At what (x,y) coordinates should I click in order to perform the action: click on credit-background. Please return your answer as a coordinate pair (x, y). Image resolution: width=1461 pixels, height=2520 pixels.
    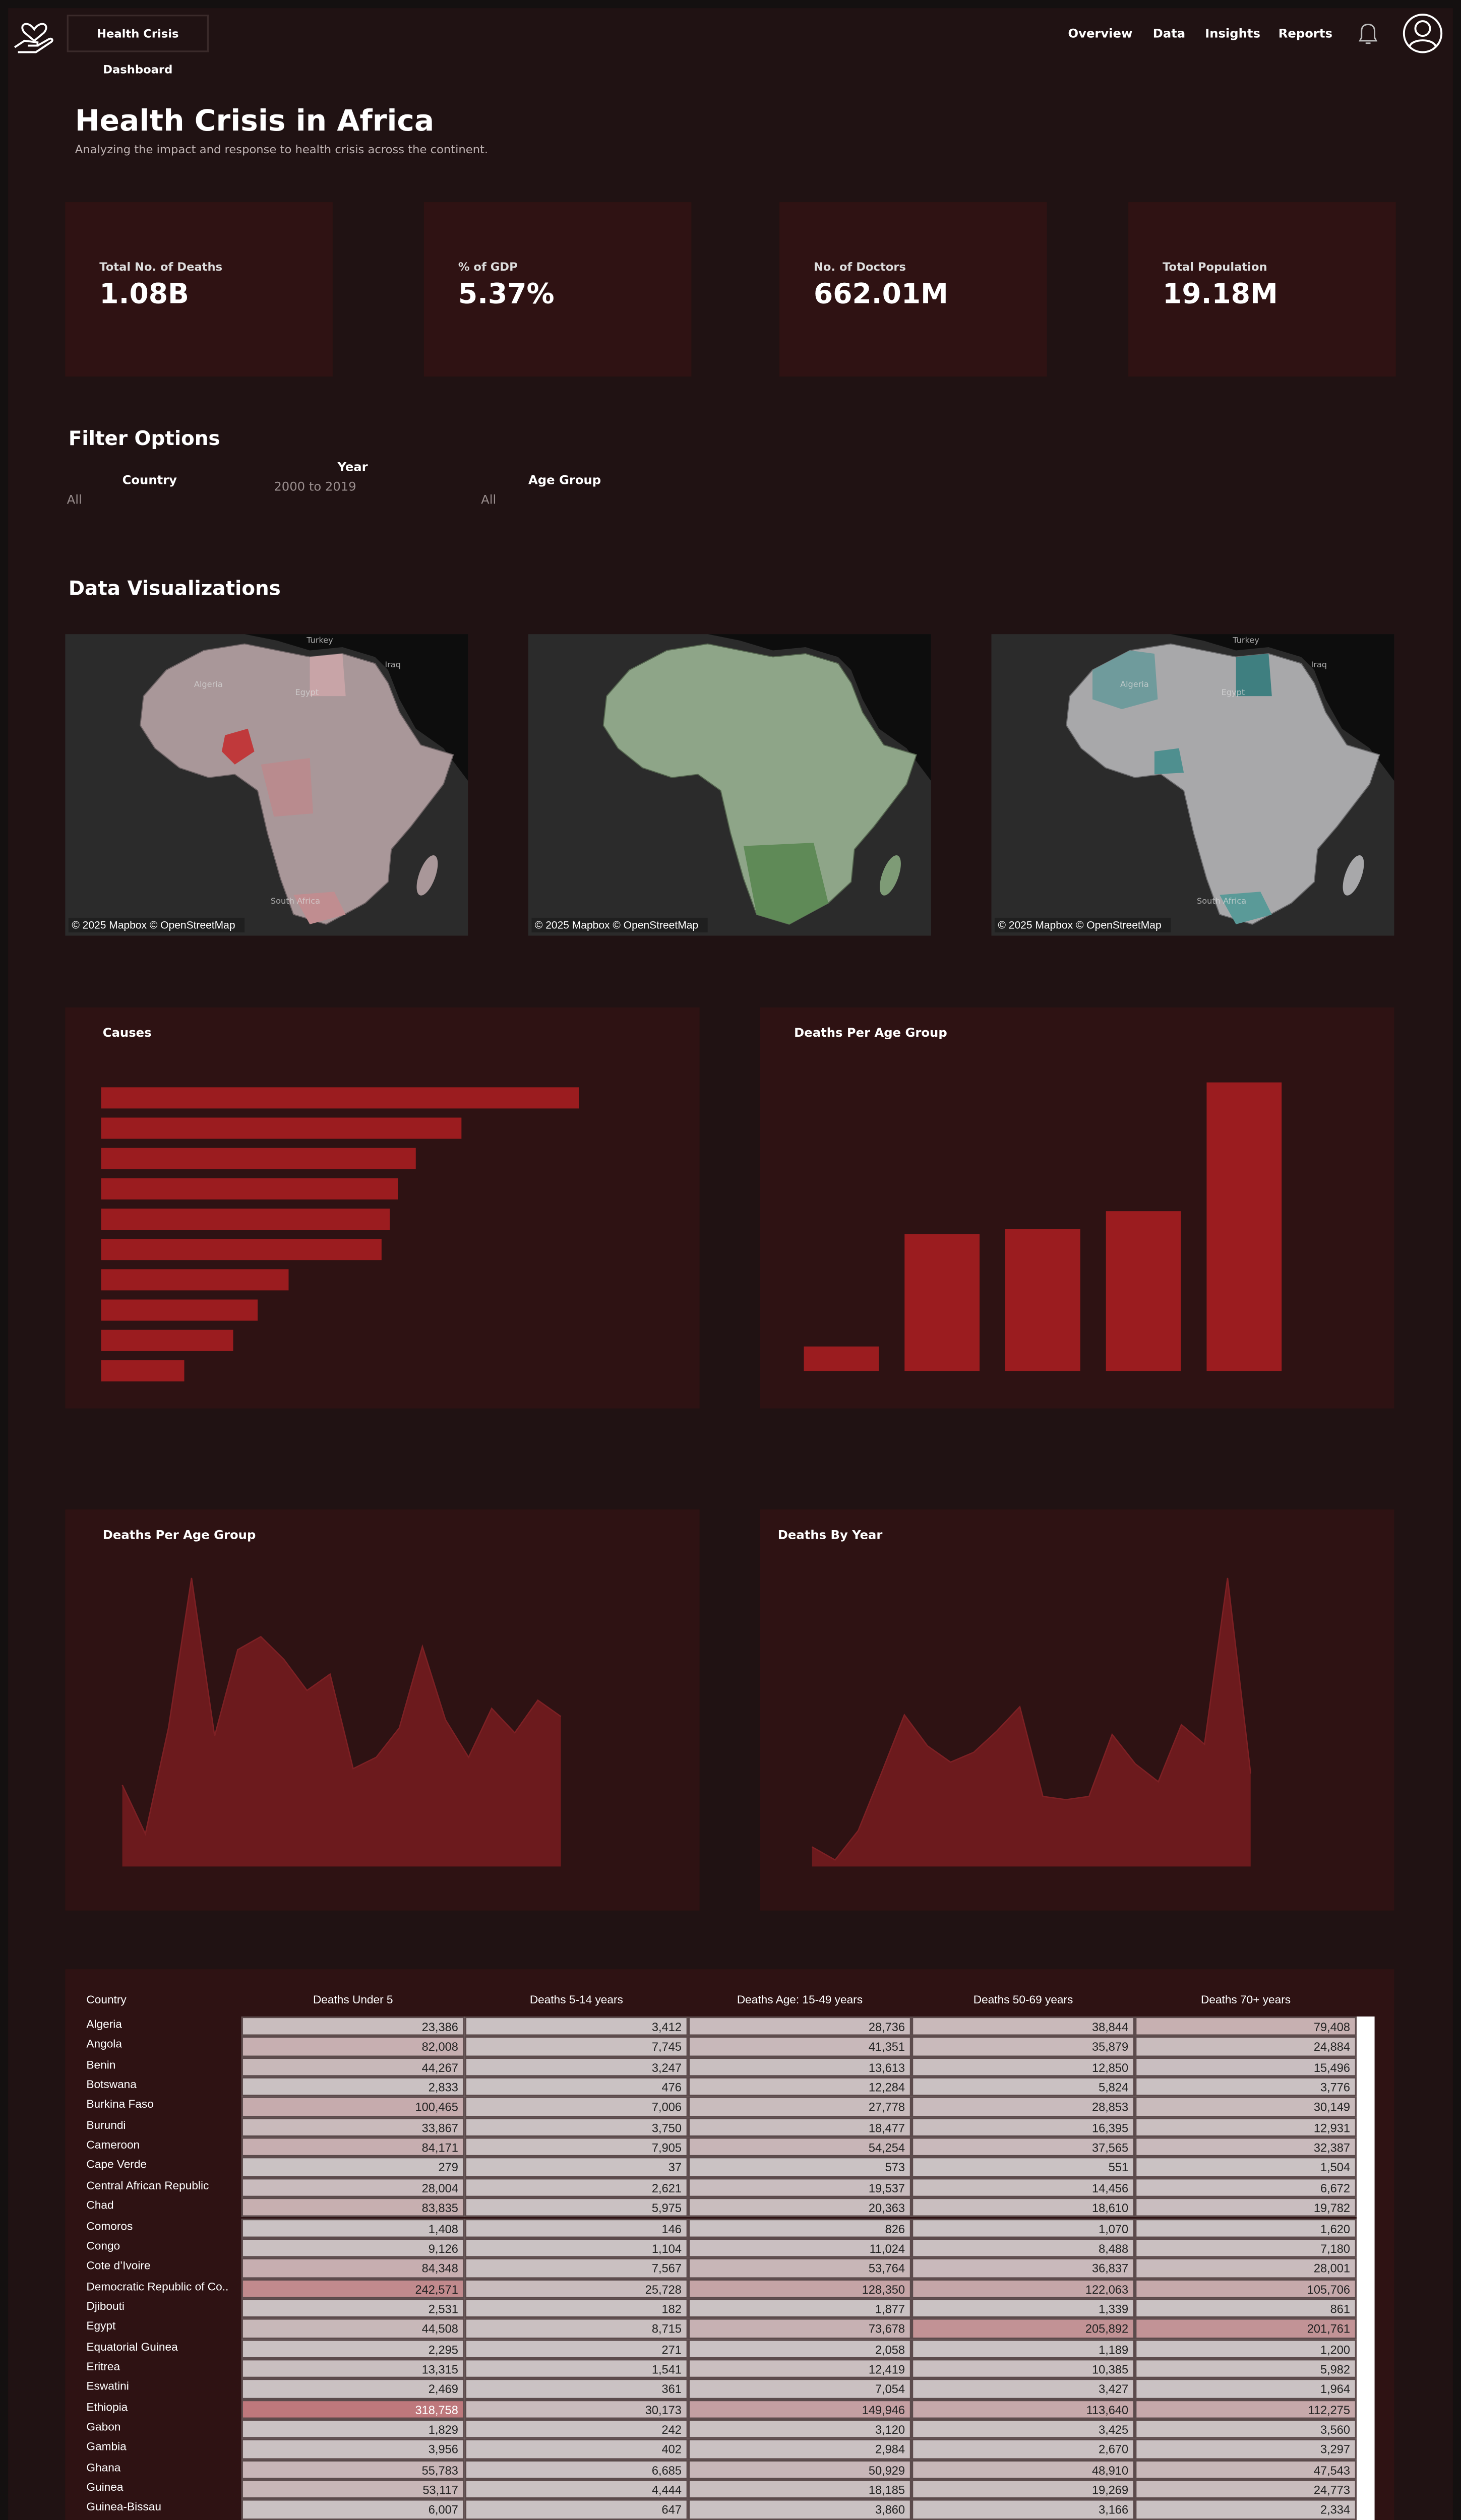
    Looking at the image, I should click on (156, 925).